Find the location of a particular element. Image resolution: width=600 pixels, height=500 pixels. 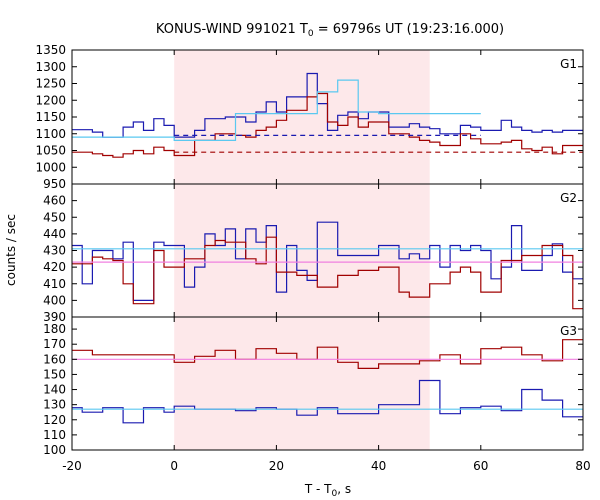

x-axis-label-main: T - T is located at coordinates (318, 489).